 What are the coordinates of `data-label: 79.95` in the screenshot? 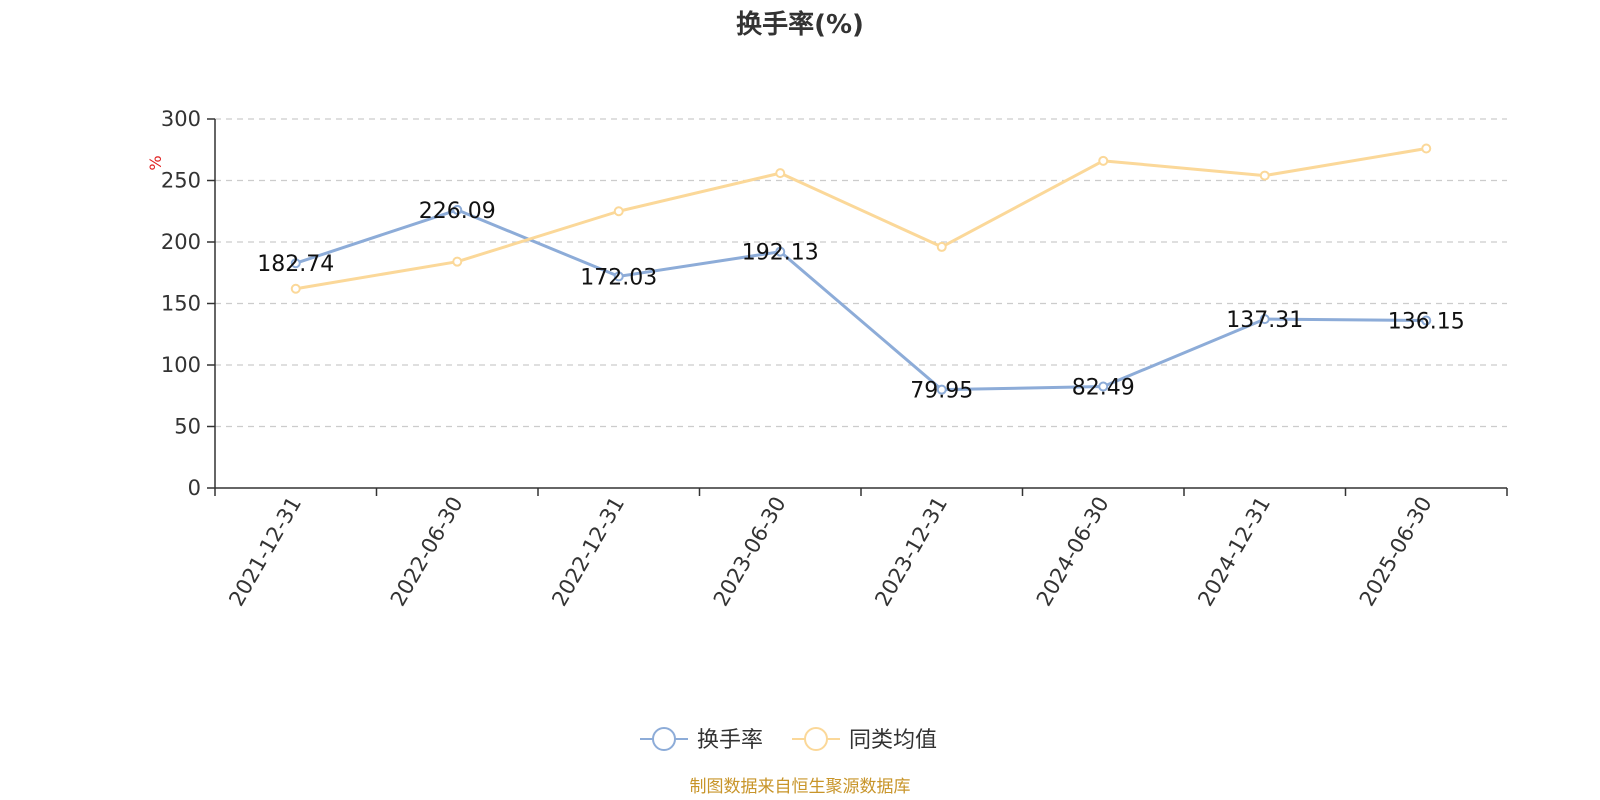 It's located at (941, 391).